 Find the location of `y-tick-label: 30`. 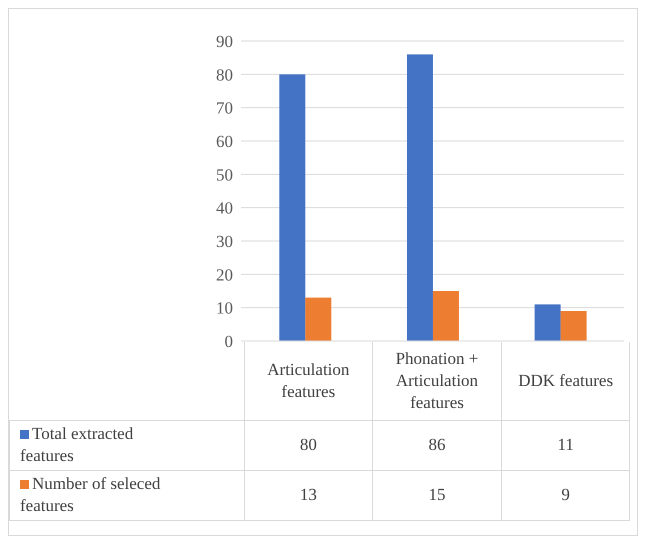

y-tick-label: 30 is located at coordinates (224, 242).